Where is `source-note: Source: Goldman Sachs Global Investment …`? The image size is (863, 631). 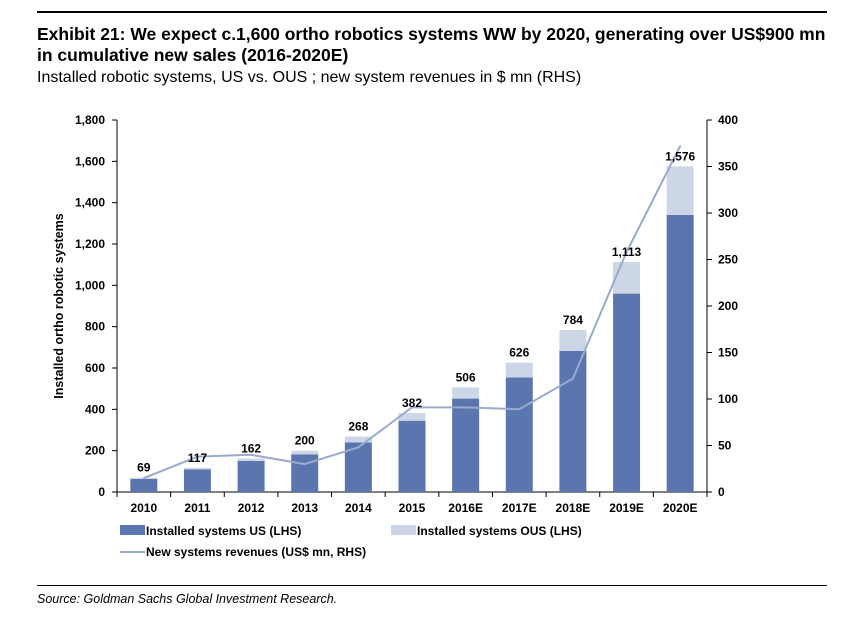 source-note: Source: Goldman Sachs Global Investment … is located at coordinates (187, 599).